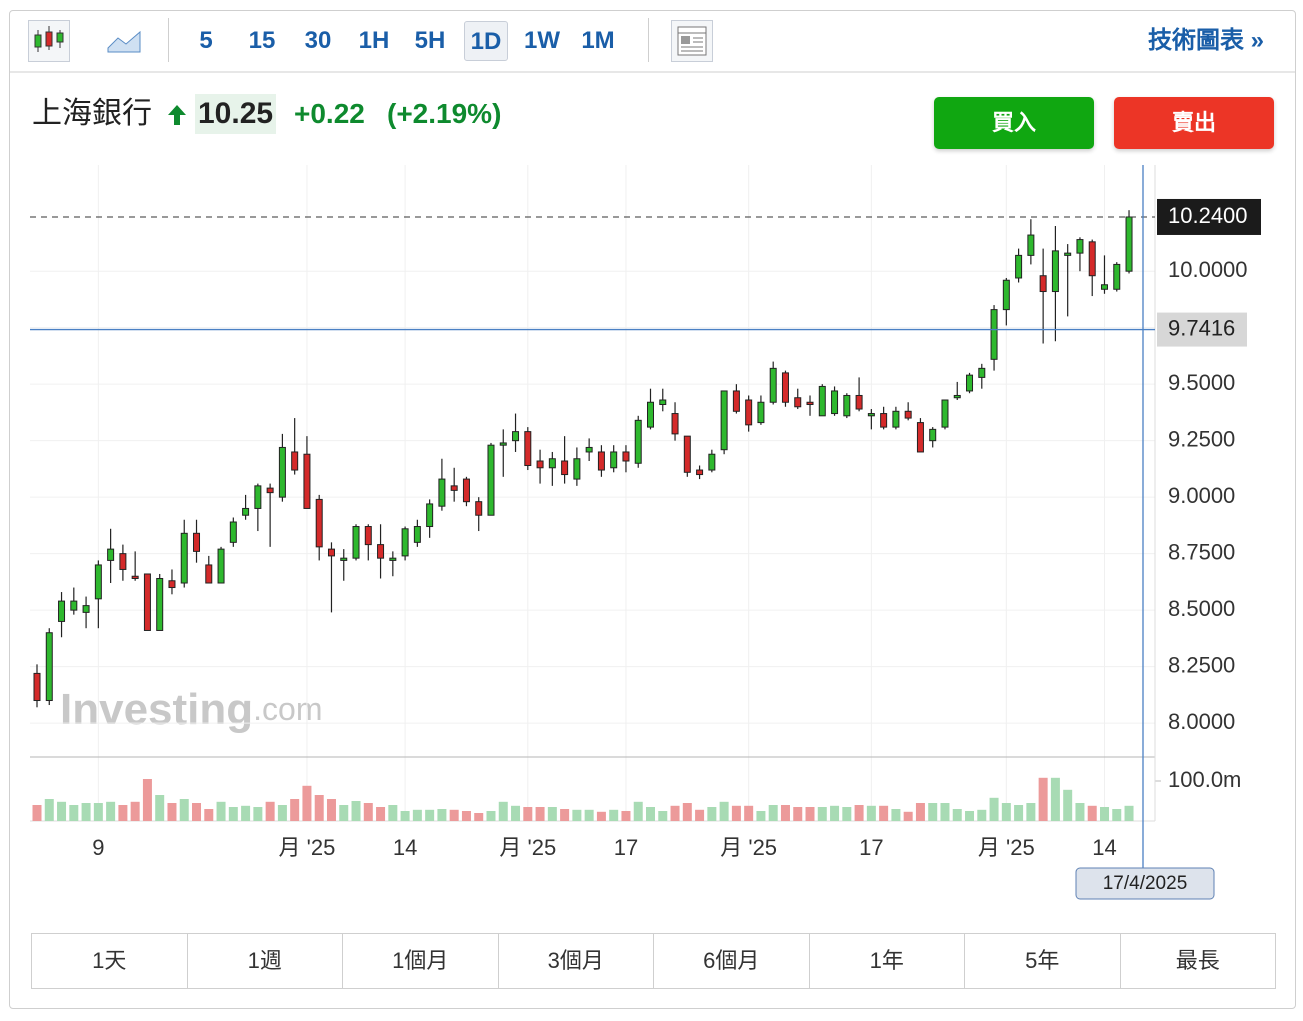  What do you see at coordinates (886, 961) in the screenshot?
I see `period-button: 1年` at bounding box center [886, 961].